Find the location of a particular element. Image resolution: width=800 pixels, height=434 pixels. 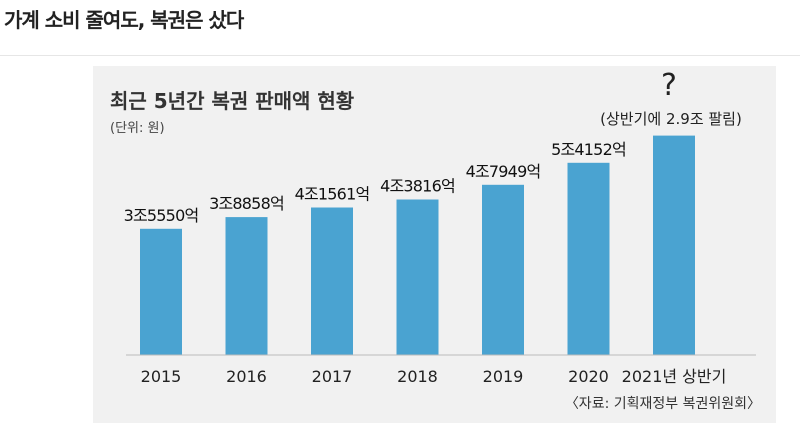

x-tick-label-4: 2019 is located at coordinates (503, 376).